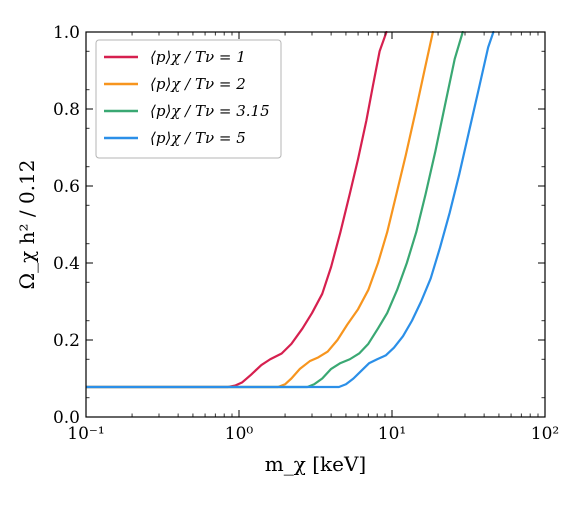  What do you see at coordinates (66, 33) in the screenshot?
I see `y-tick-label-5: 1.0` at bounding box center [66, 33].